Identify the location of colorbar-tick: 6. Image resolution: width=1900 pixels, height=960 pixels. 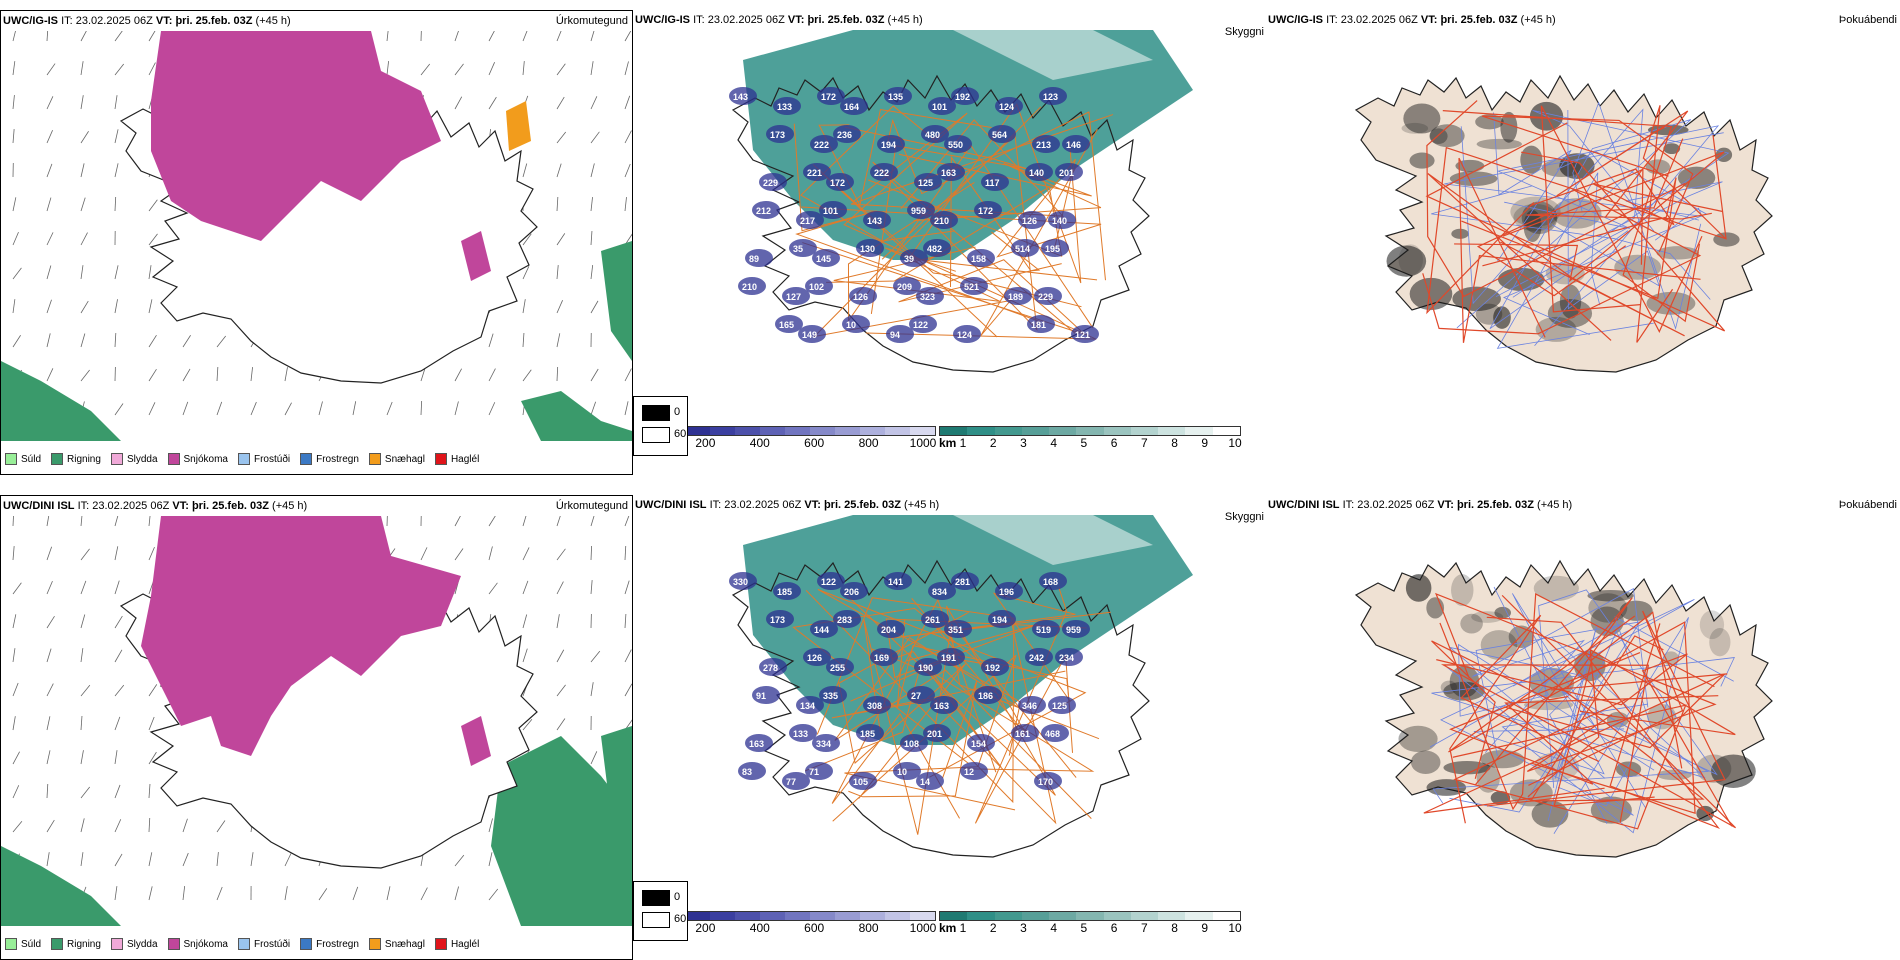
(1114, 443).